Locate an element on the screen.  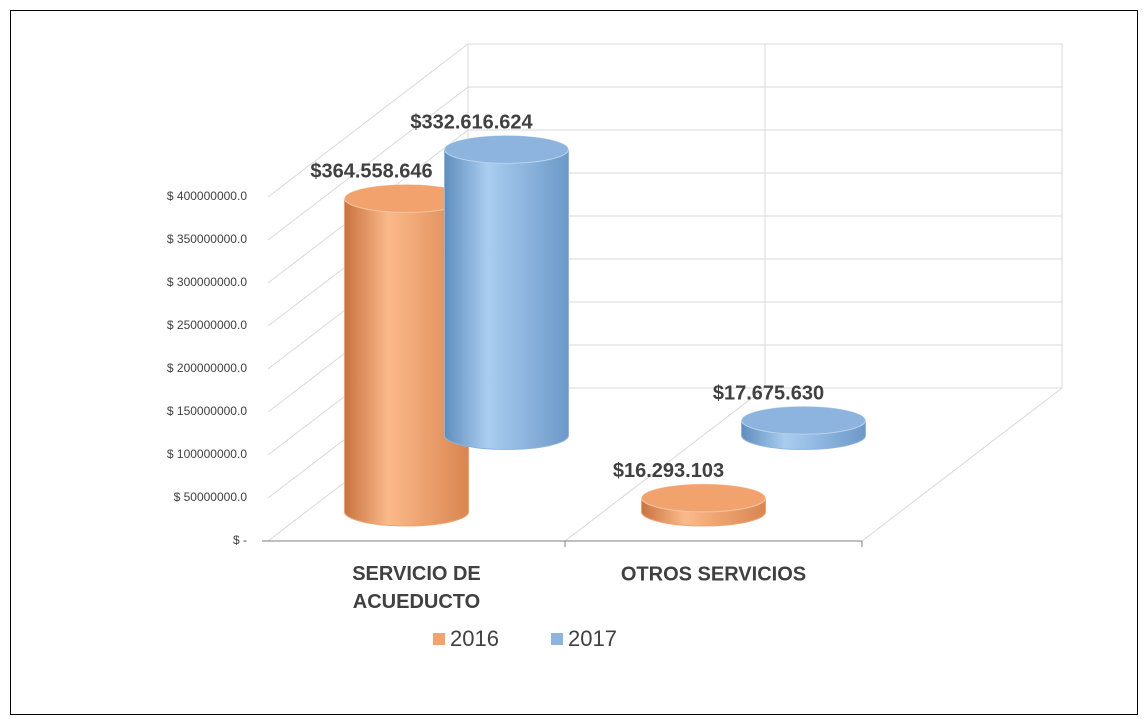
y-tick-label: $ 350000000.0 is located at coordinates (207, 239).